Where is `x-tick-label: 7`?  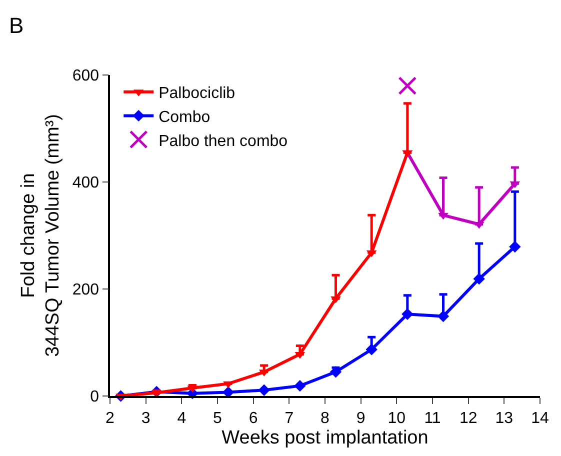
x-tick-label: 7 is located at coordinates (289, 418).